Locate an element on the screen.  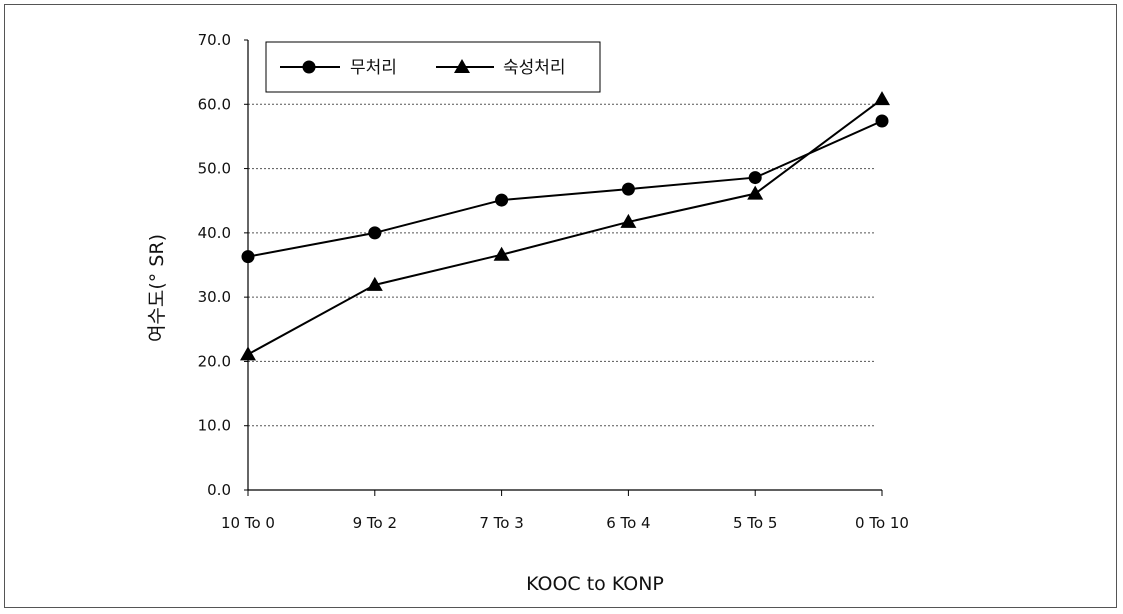
y-tick-label: 30.0 is located at coordinates (214, 297).